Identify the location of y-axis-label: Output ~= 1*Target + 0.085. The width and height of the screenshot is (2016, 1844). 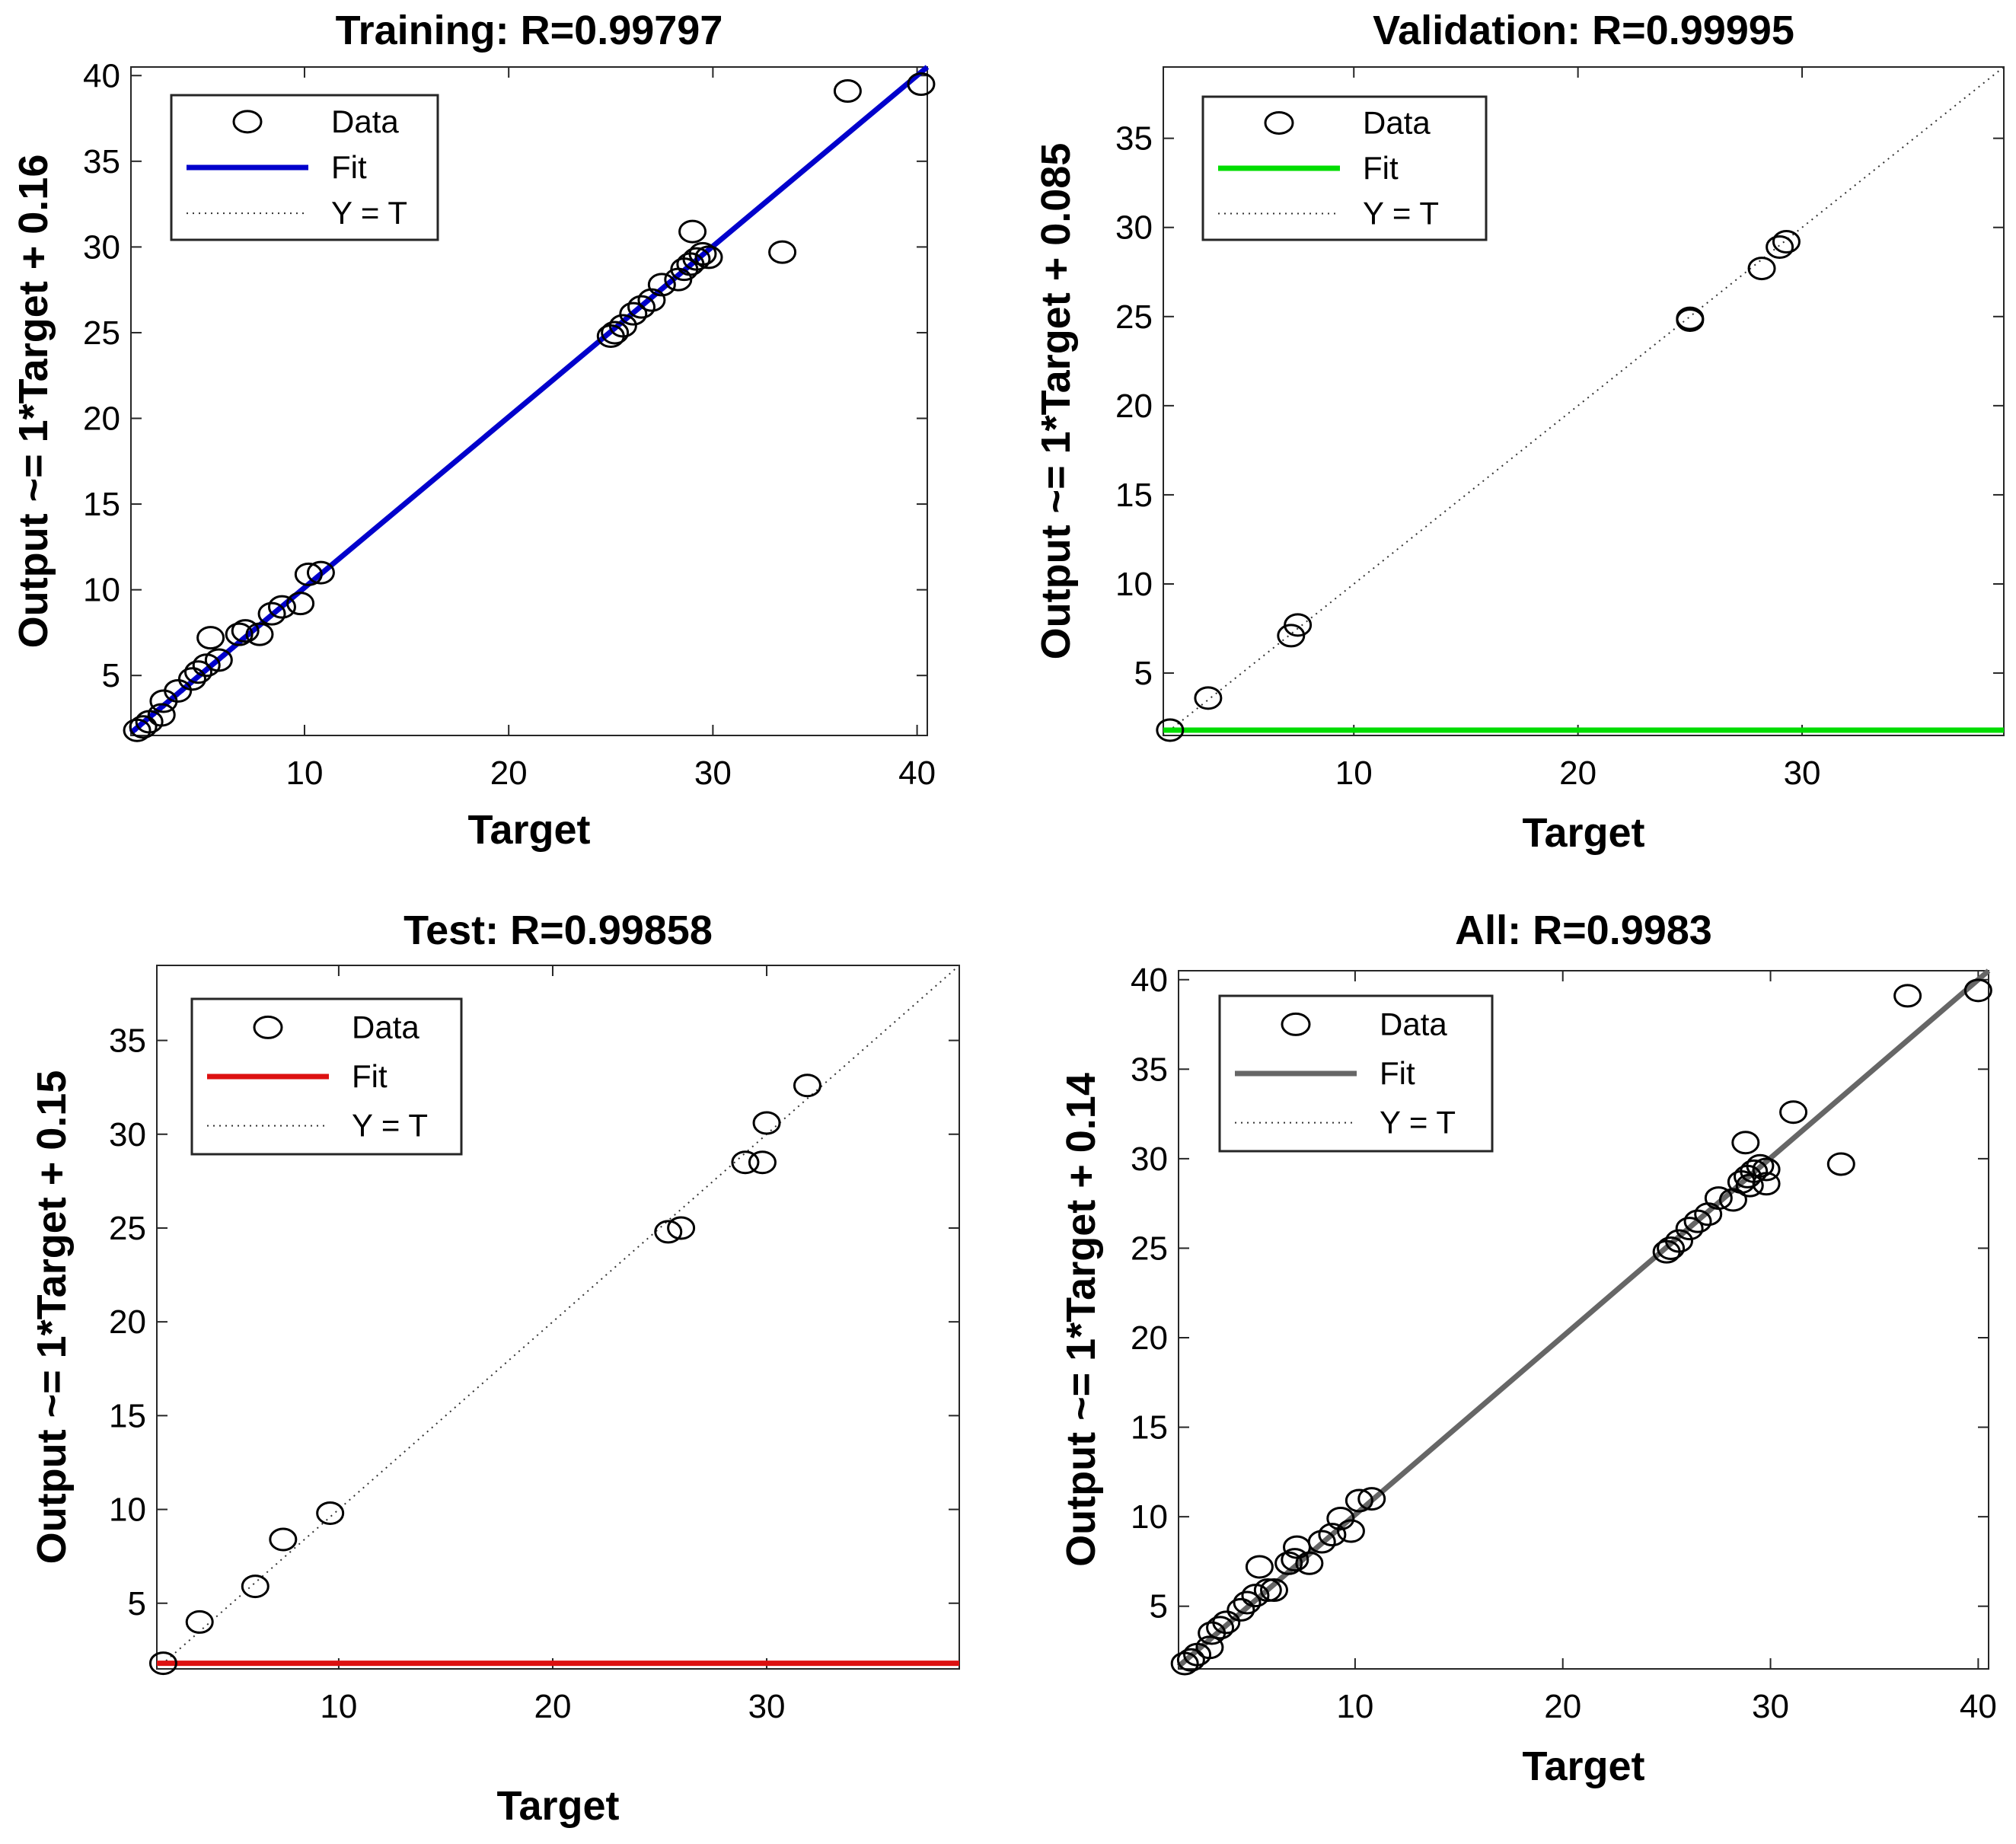
(1056, 401).